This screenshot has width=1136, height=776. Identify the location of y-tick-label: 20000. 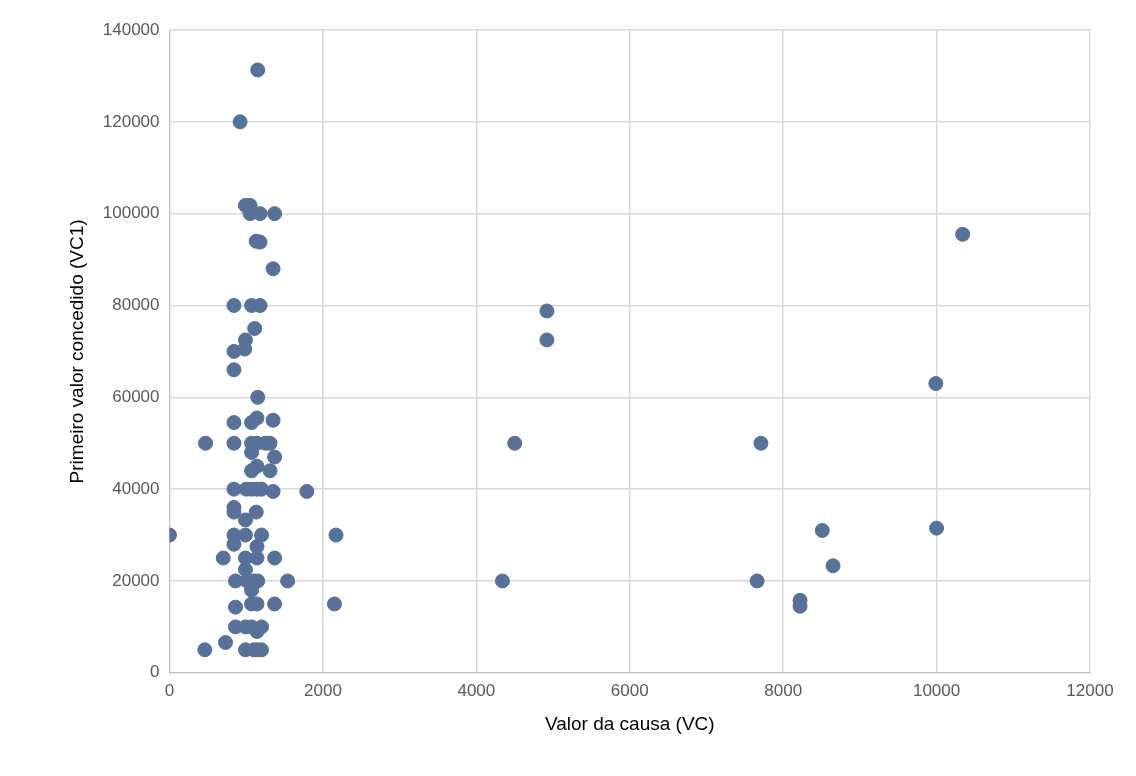
(136, 580).